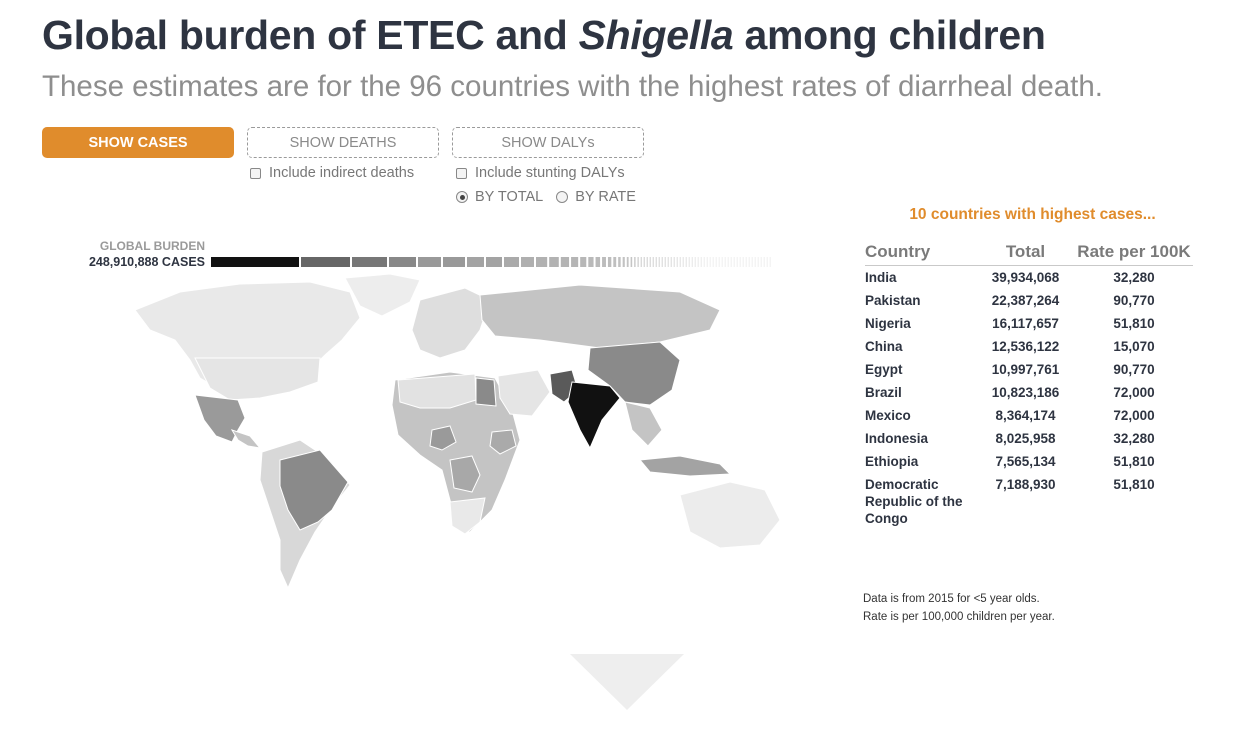 This screenshot has height=730, width=1235. I want to click on cell-total: 12,536,122, so click(1025, 346).